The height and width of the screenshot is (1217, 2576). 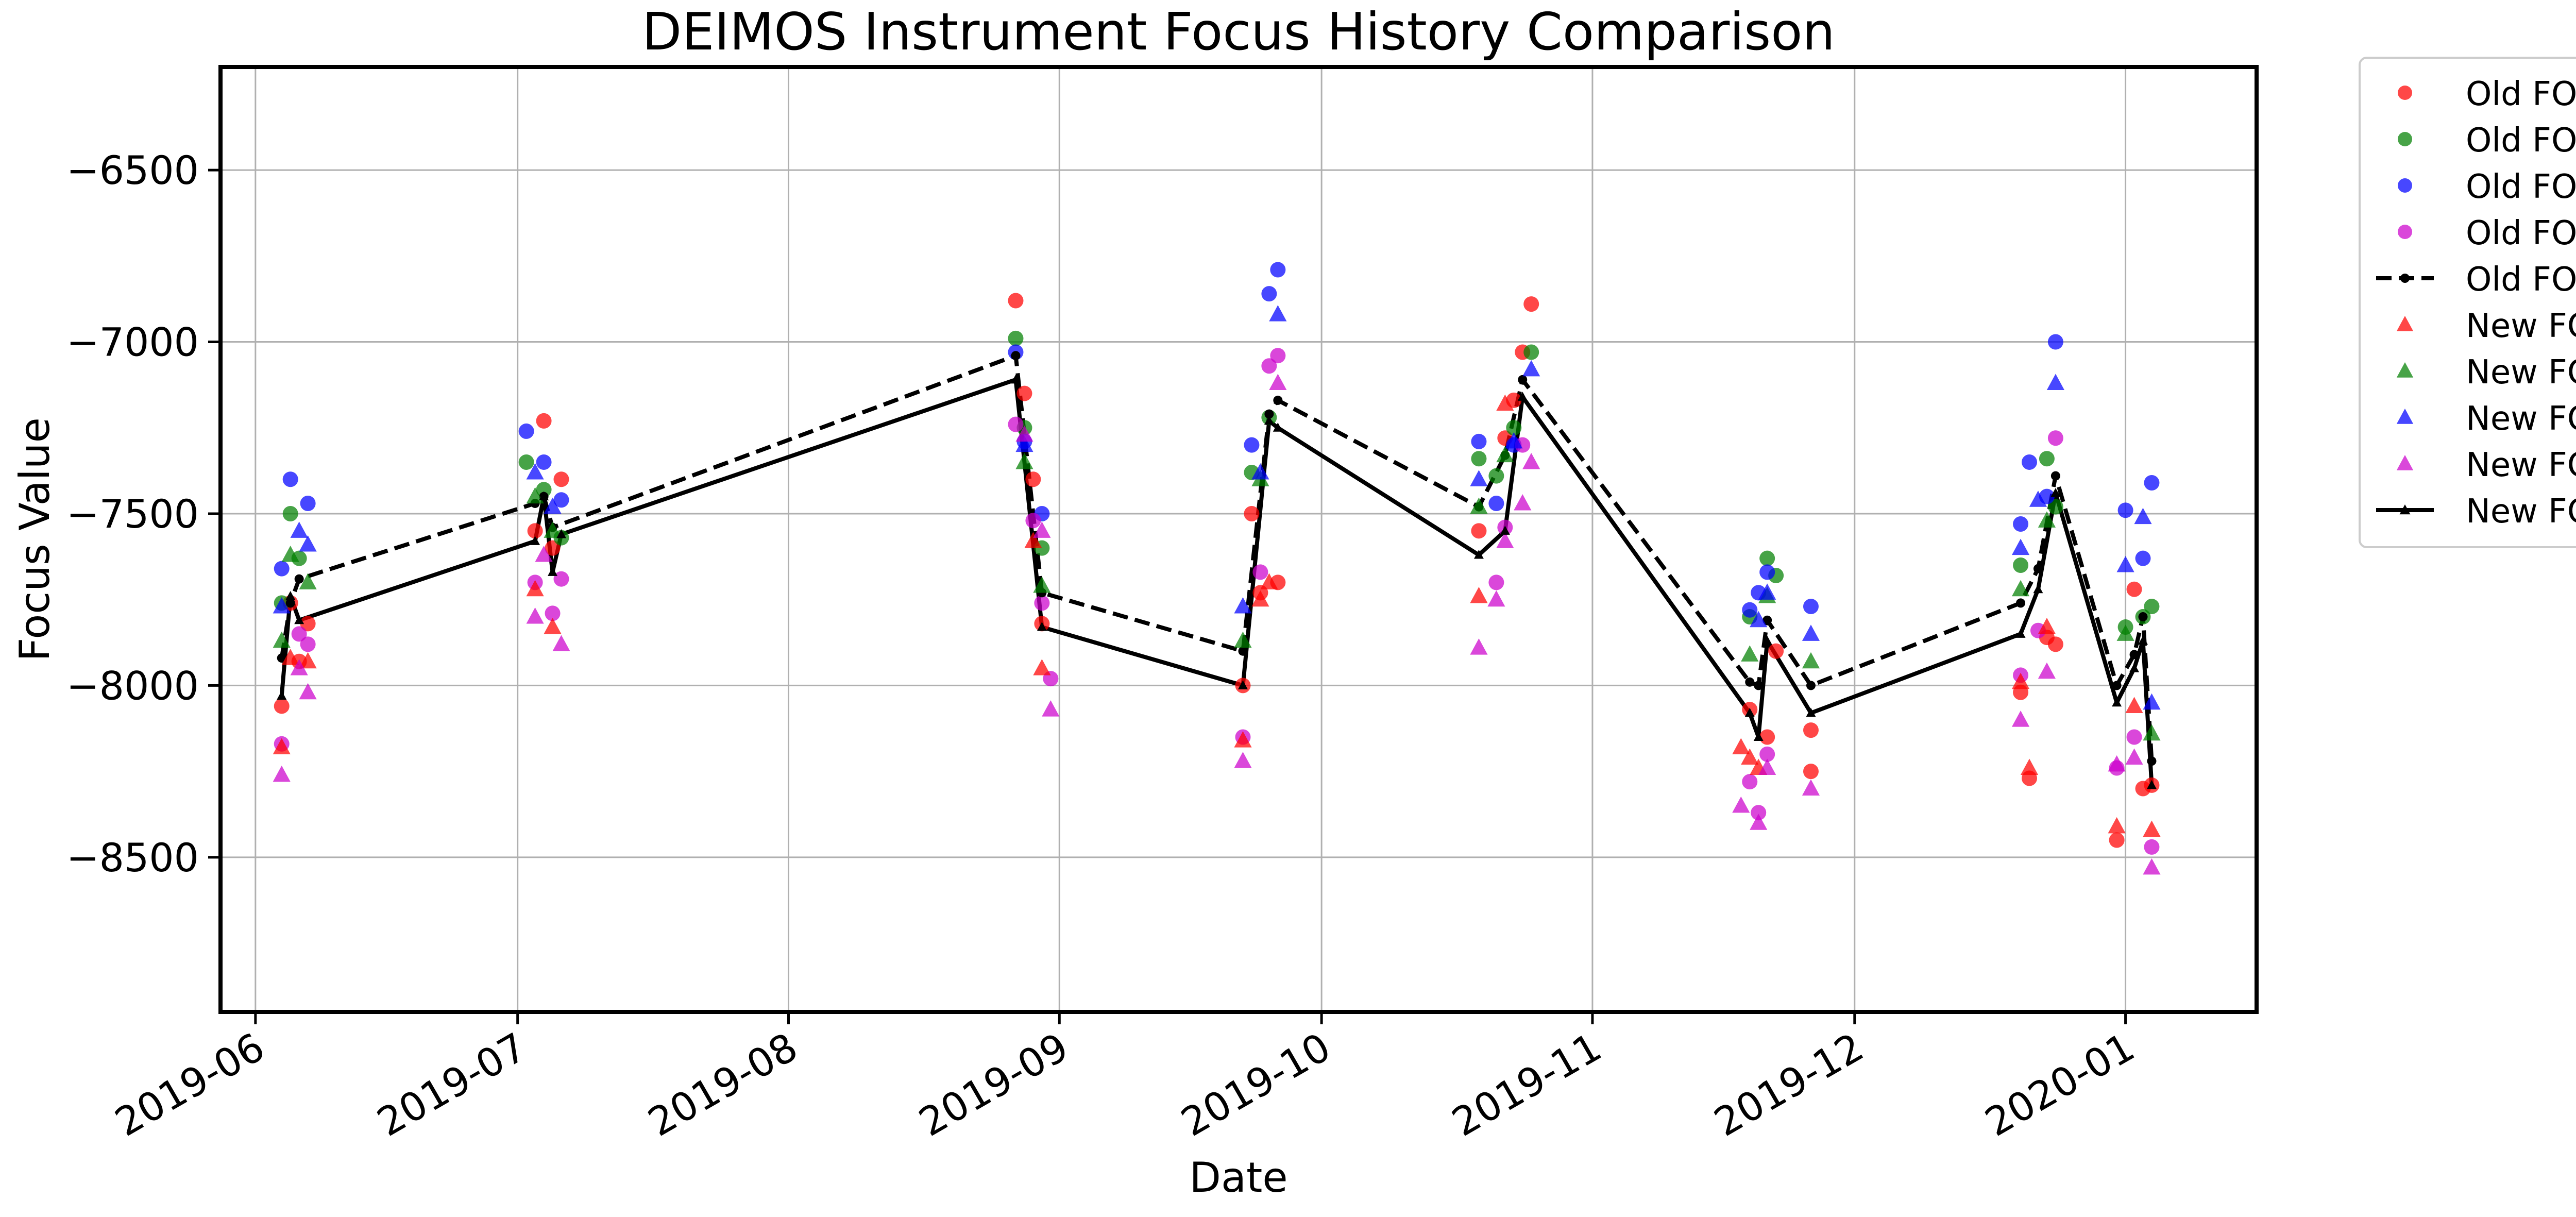 What do you see at coordinates (2521, 372) in the screenshot?
I see `legend-label-new-focus2: New FOCUS2` at bounding box center [2521, 372].